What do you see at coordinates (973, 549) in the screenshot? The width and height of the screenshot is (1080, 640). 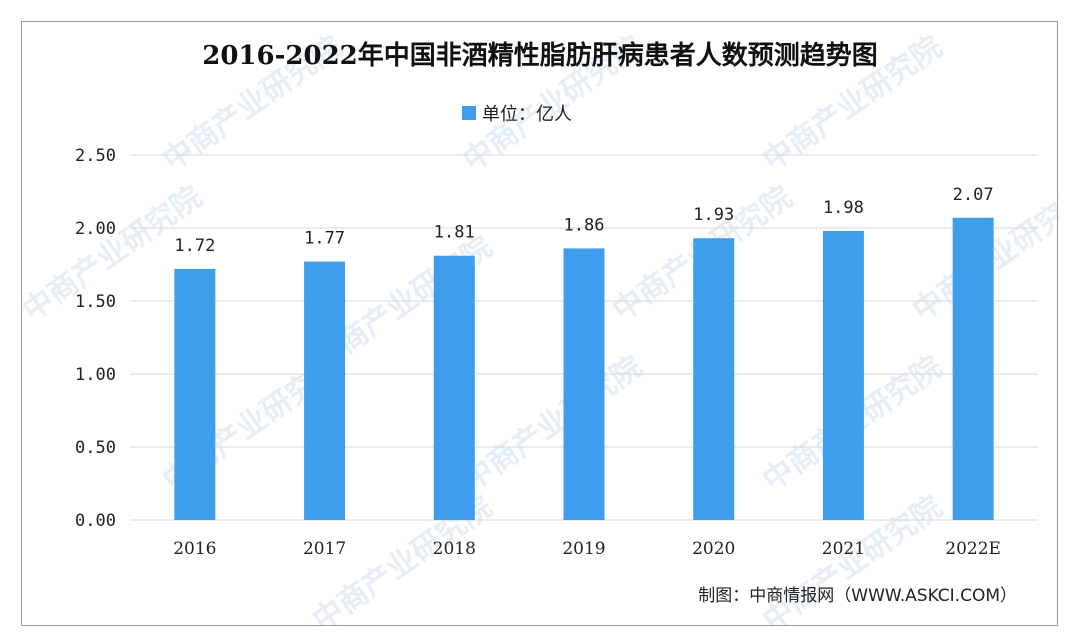 I see `x-tick-label: 2022E` at bounding box center [973, 549].